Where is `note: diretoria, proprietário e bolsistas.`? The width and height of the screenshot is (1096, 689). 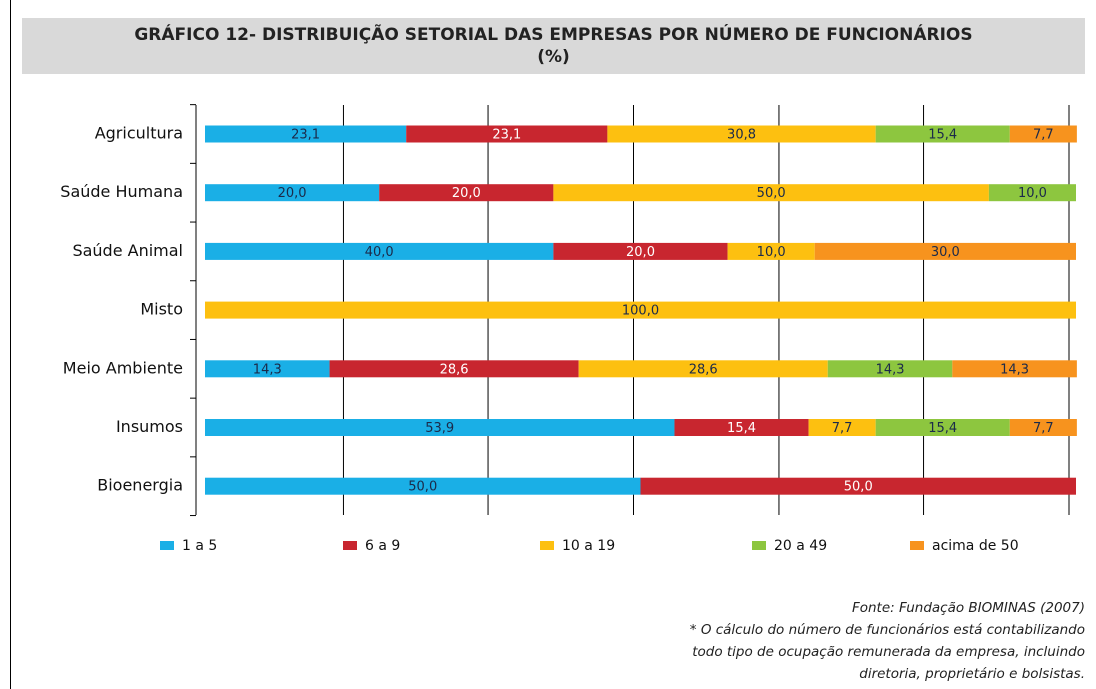 note: diretoria, proprietário e bolsistas. is located at coordinates (972, 674).